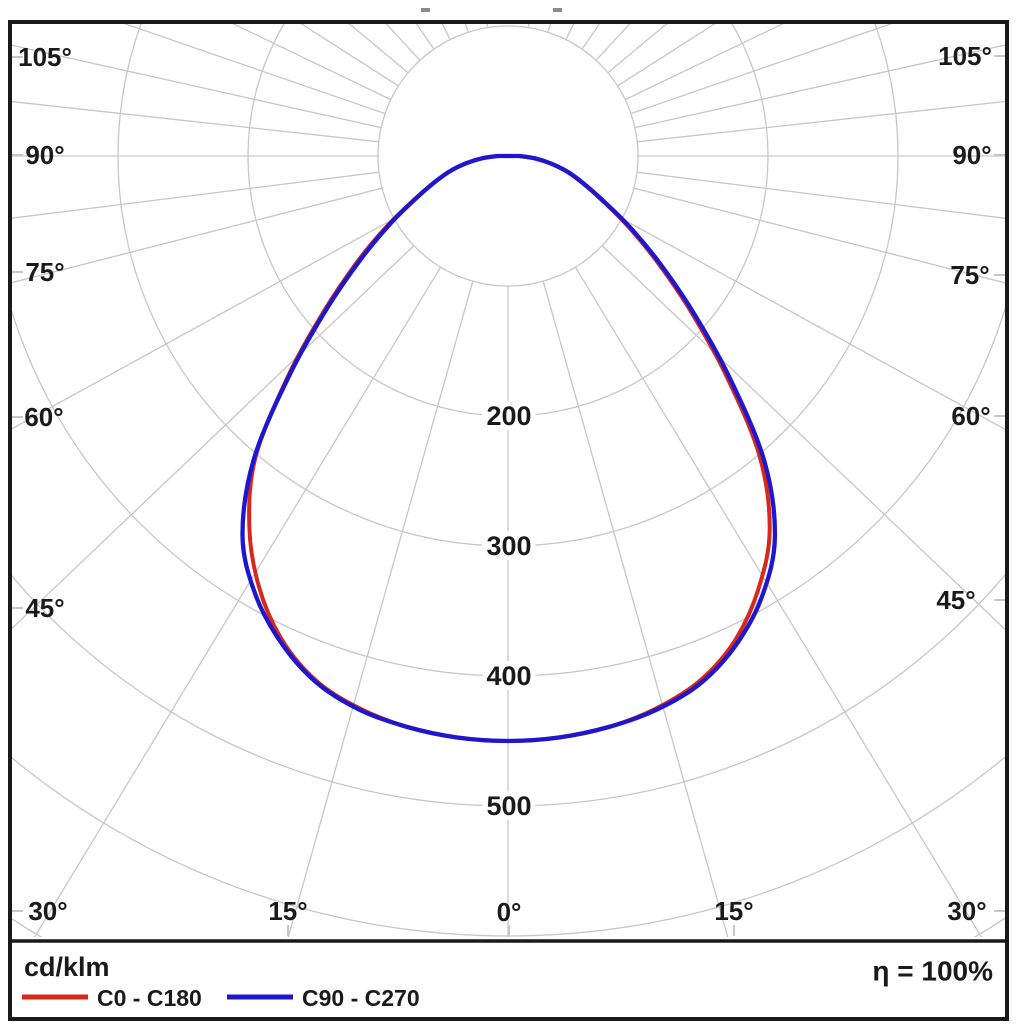  Describe the element at coordinates (570, 32) in the screenshot. I see `polar-grid-ray-157.5` at that location.